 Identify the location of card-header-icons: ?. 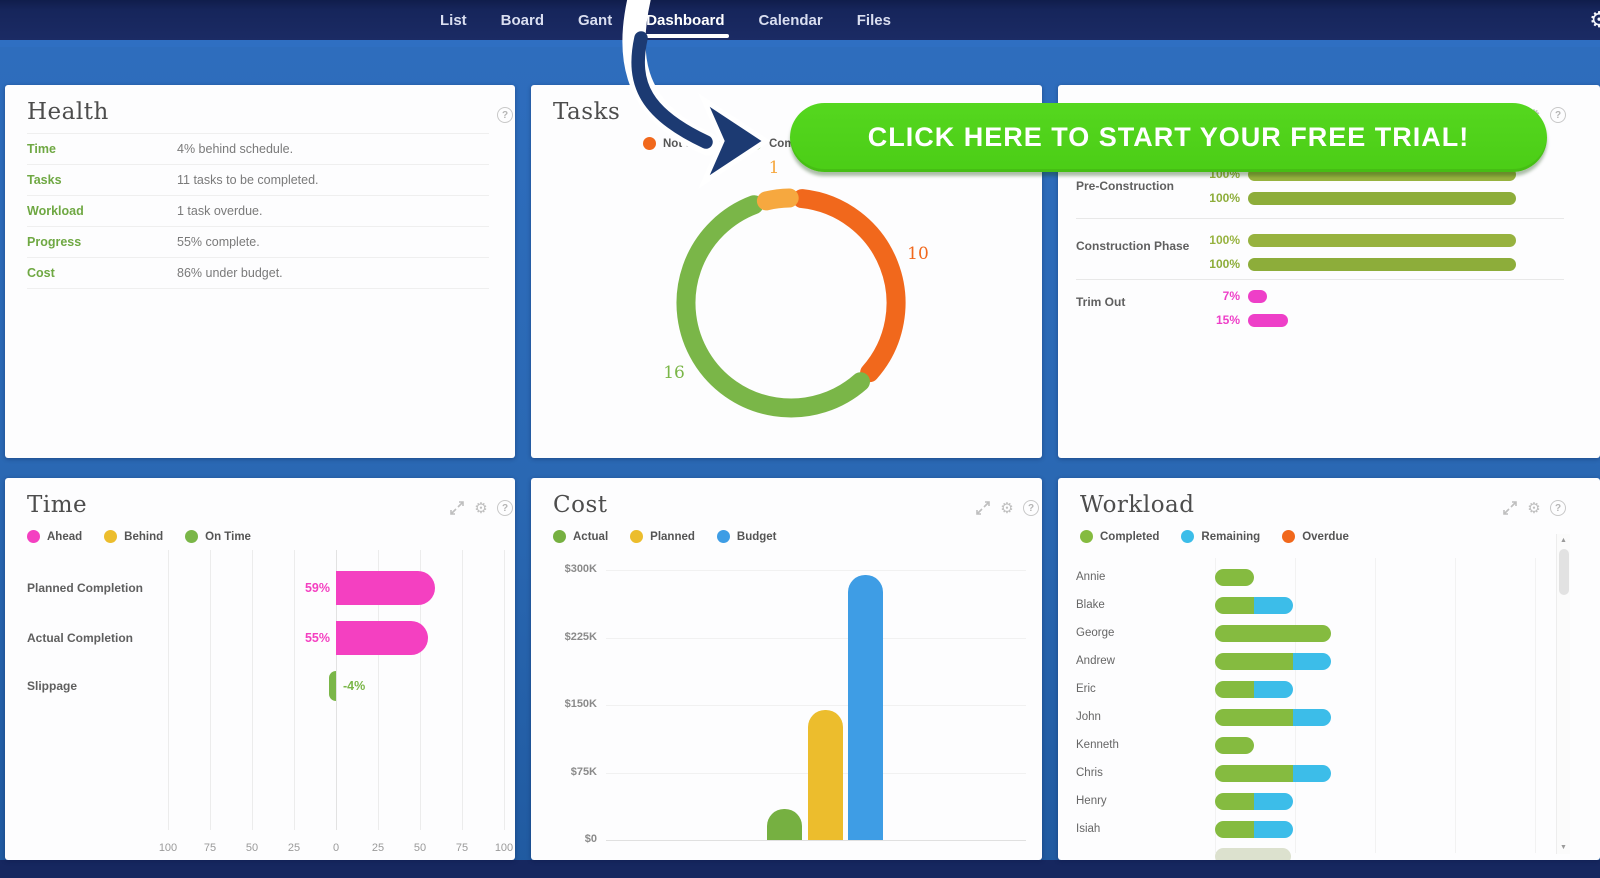
(478, 115).